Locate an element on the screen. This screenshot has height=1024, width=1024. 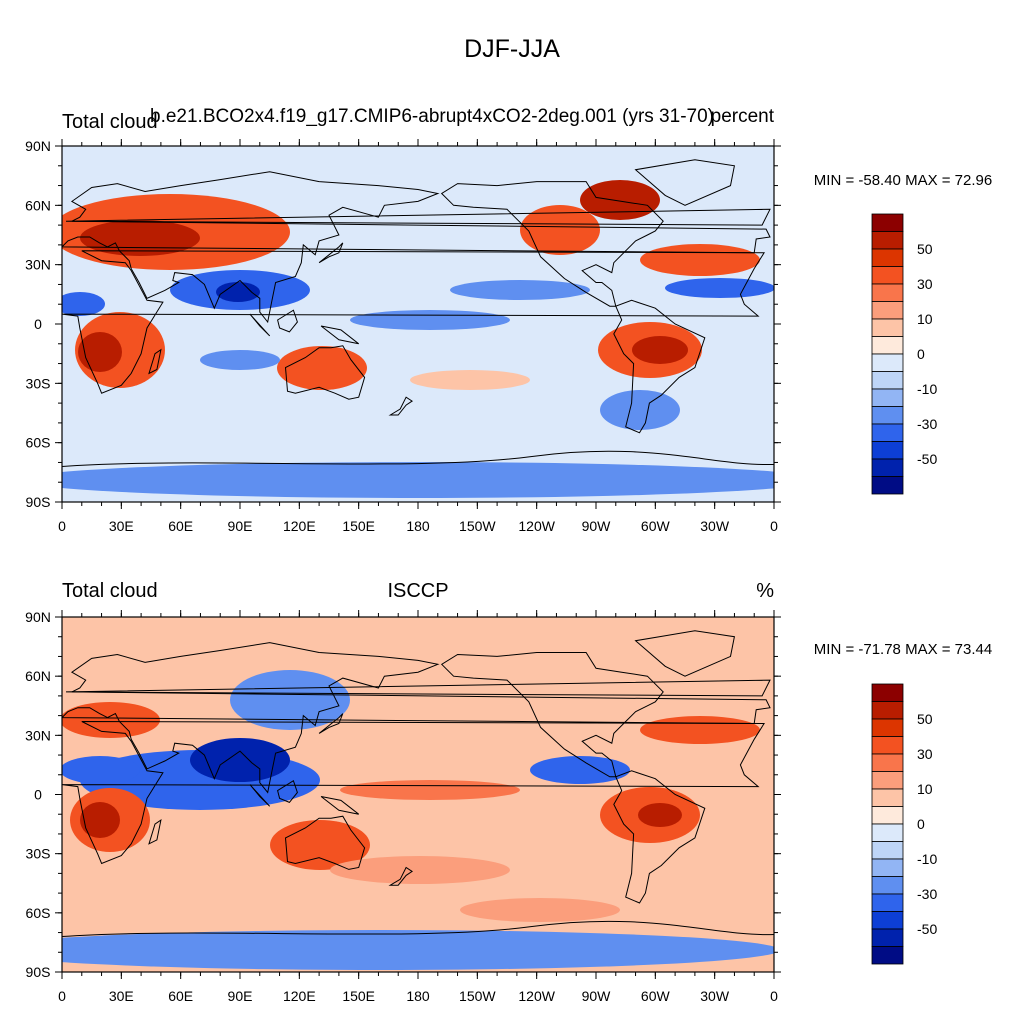
panel-2-lon-labels: 0 30E 60E 90E 120E 150E 180 150W 120W 90W 60W 30W 0 is located at coordinates (418, 996).